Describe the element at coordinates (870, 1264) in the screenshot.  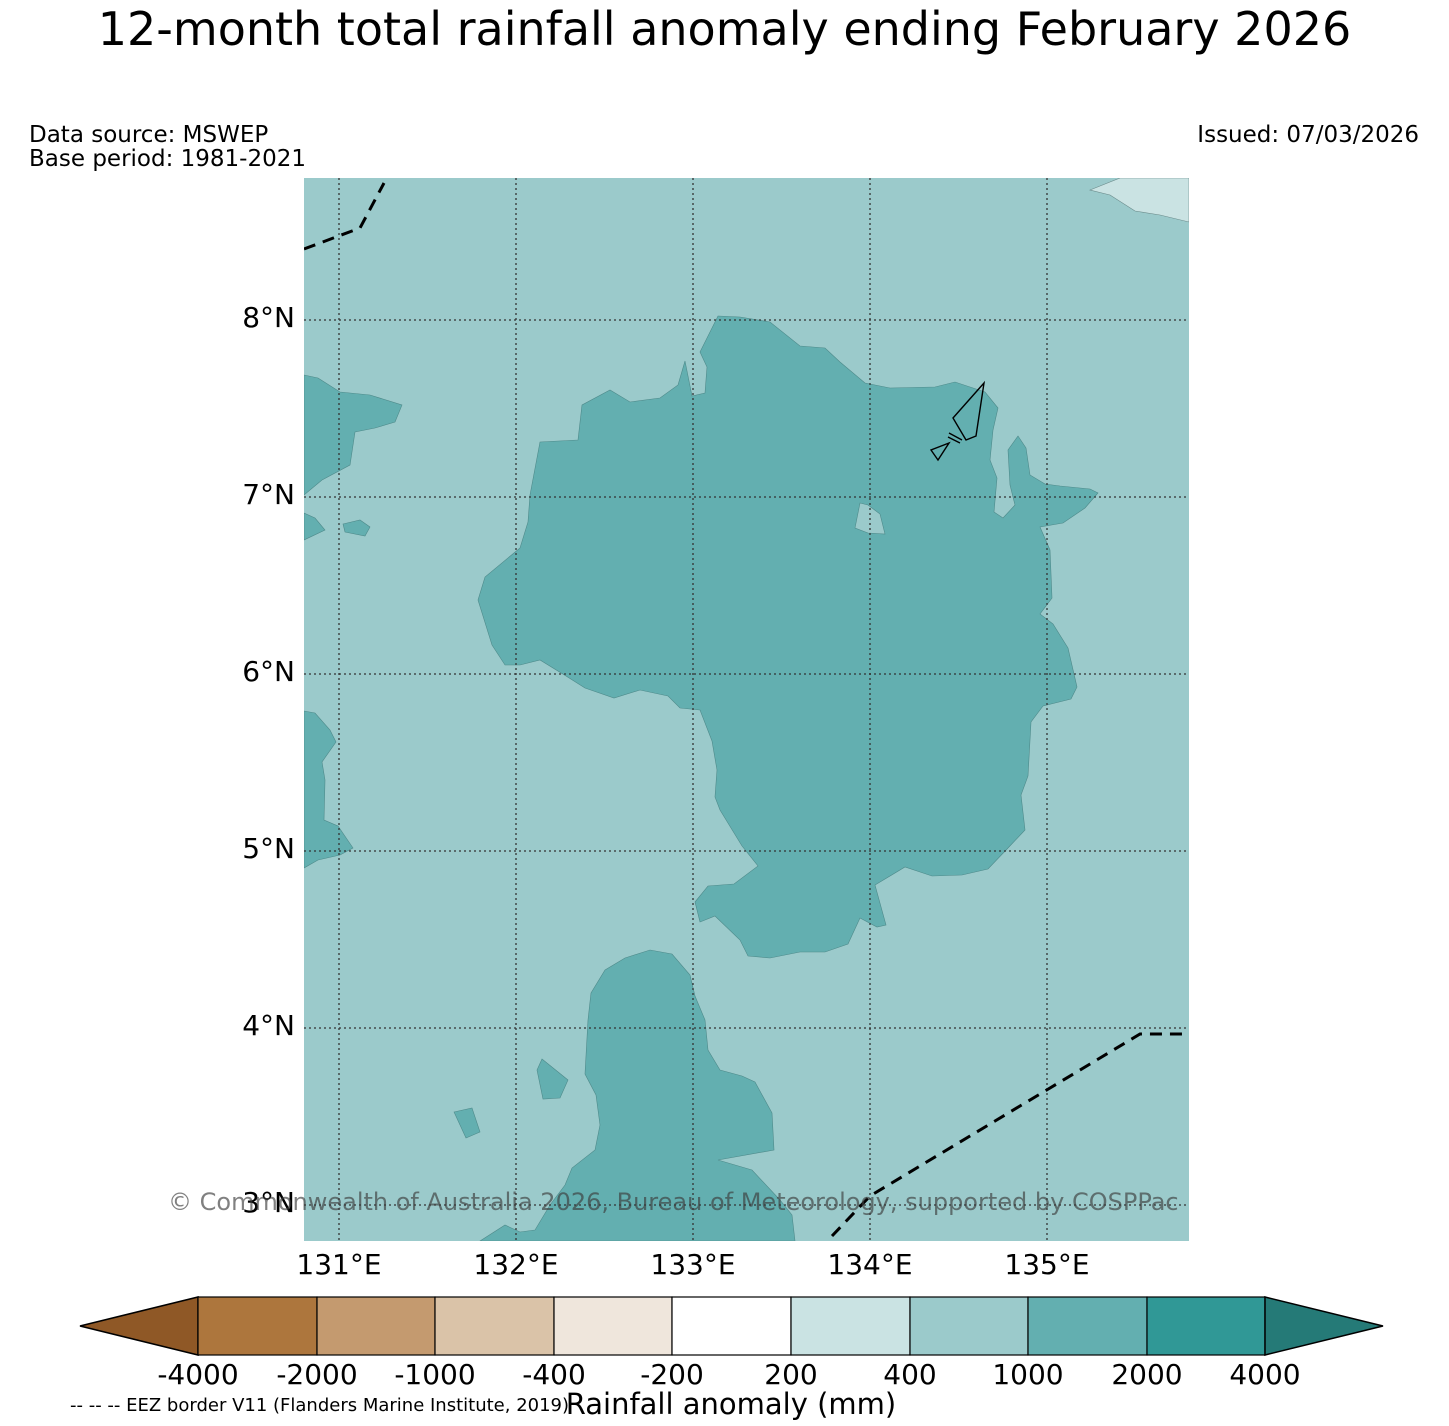
I see `lon-label-134e: 134°E` at that location.